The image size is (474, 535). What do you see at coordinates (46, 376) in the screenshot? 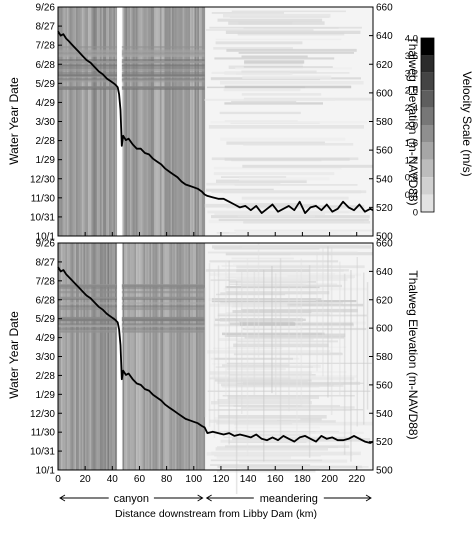
I see `date-tick-label: 2/28` at bounding box center [46, 376].